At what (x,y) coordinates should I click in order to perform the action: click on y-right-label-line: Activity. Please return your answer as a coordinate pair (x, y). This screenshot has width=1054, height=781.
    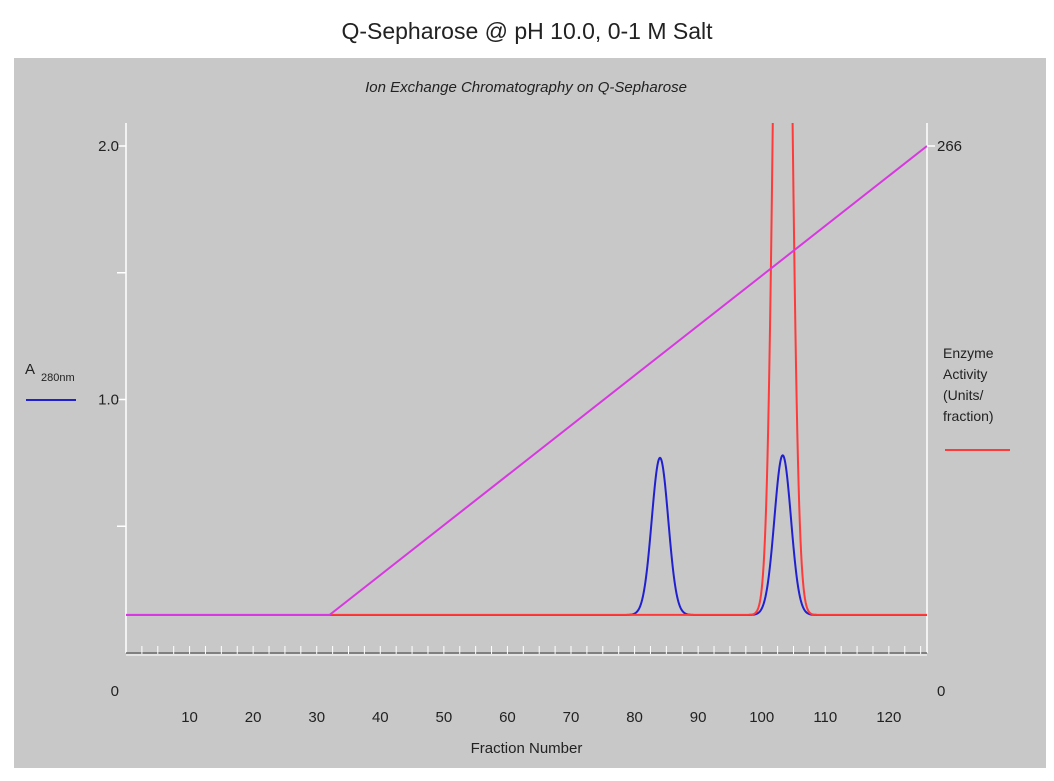
    Looking at the image, I should click on (965, 374).